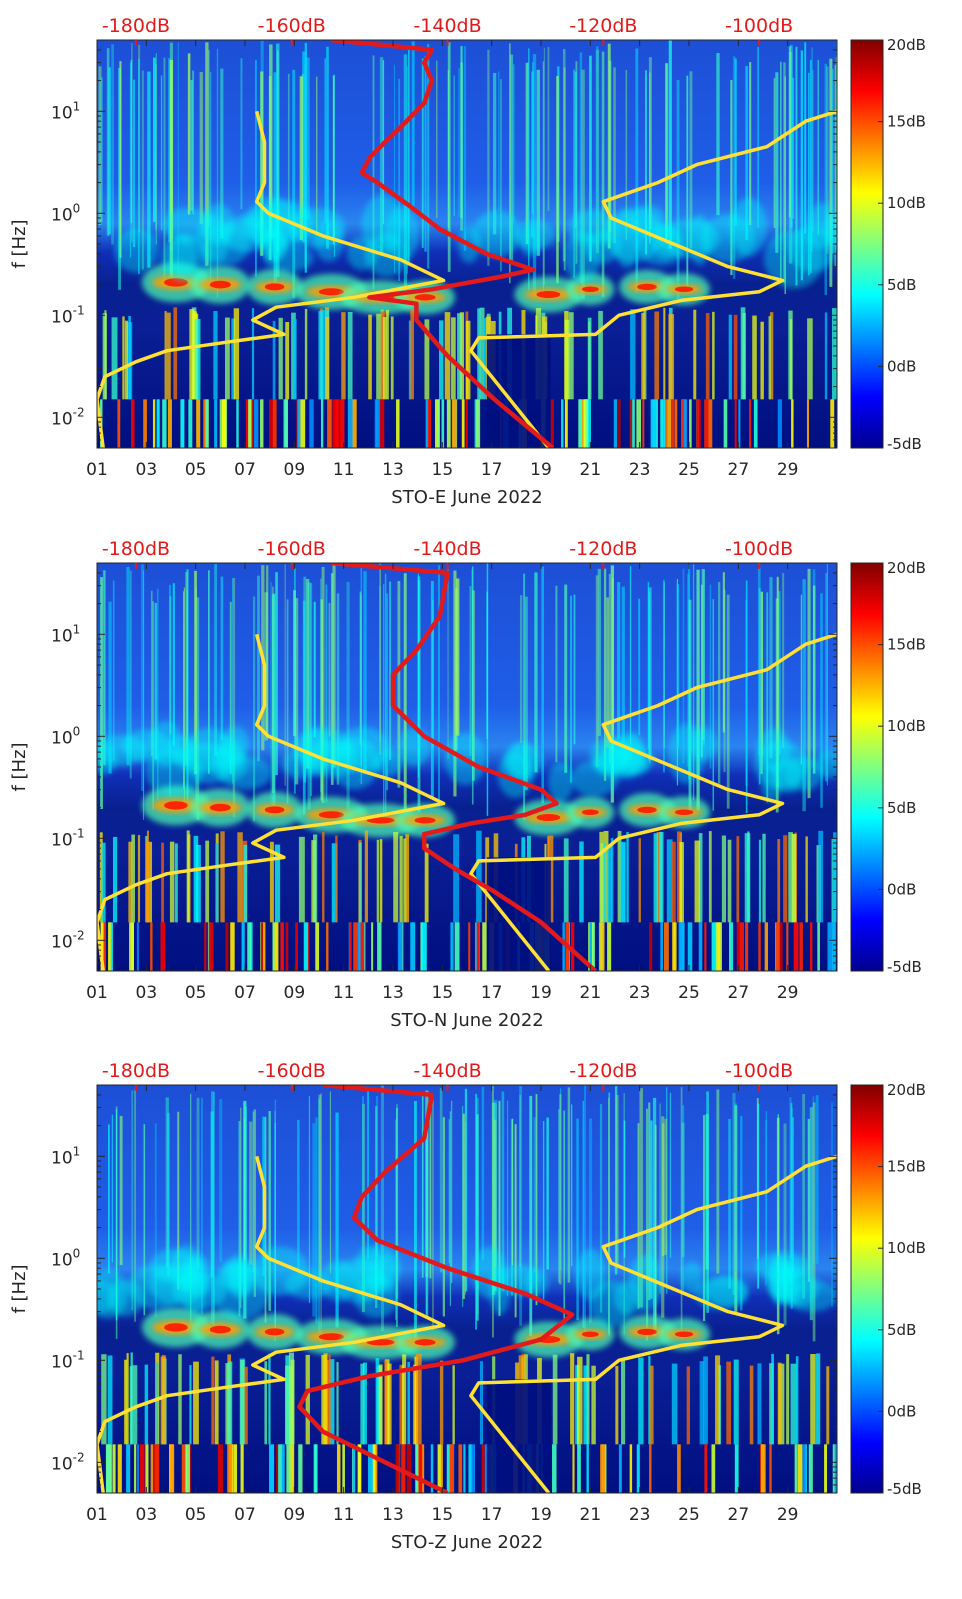  Describe the element at coordinates (245, 470) in the screenshot. I see `x-tick-label: 07` at that location.